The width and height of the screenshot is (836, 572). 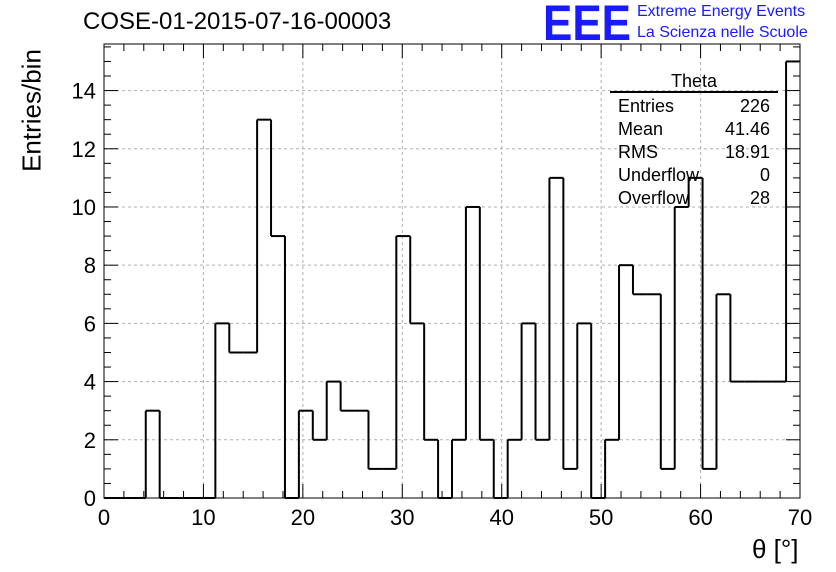 I want to click on y-axis-label: Entries/bin, so click(x=31, y=110).